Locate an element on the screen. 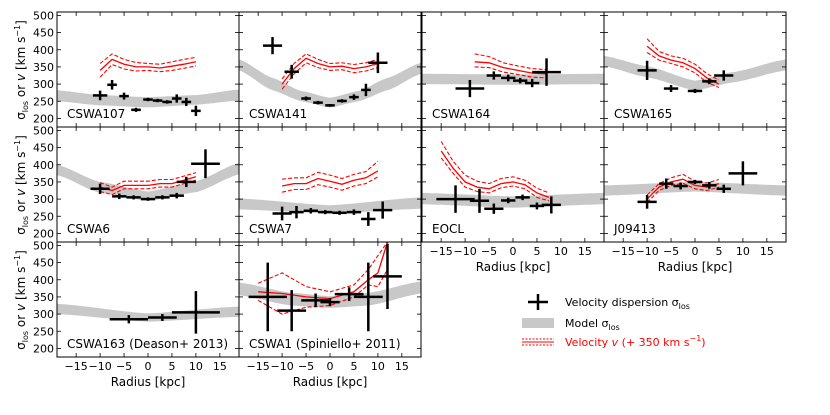 Image resolution: width=830 pixels, height=415 pixels. legend-model-swatch is located at coordinates (538, 323).